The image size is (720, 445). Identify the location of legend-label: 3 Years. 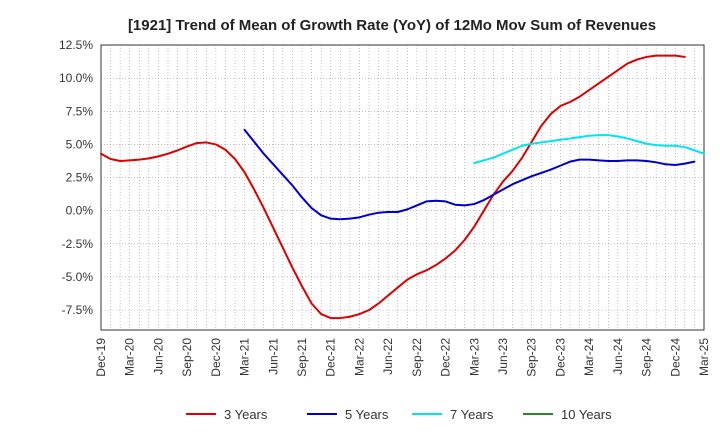
(246, 414).